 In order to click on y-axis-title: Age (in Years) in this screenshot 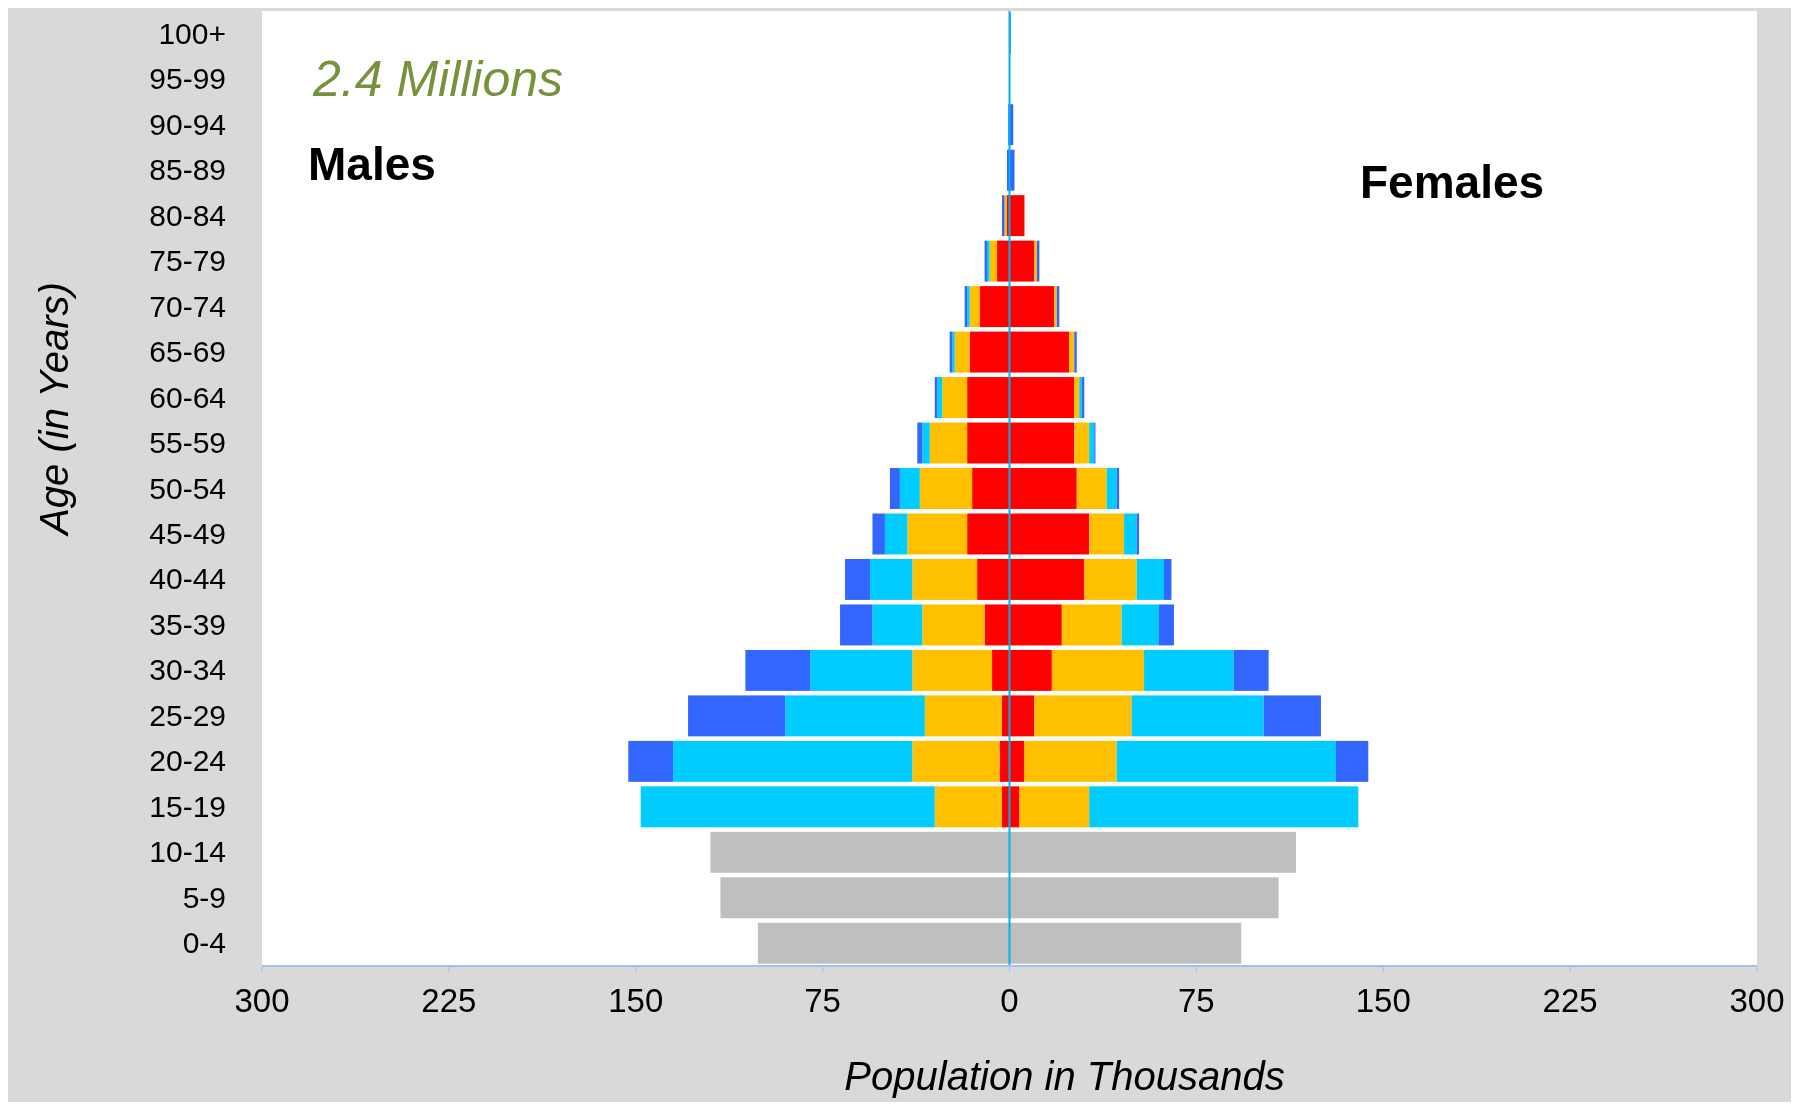, I will do `click(54, 409)`.